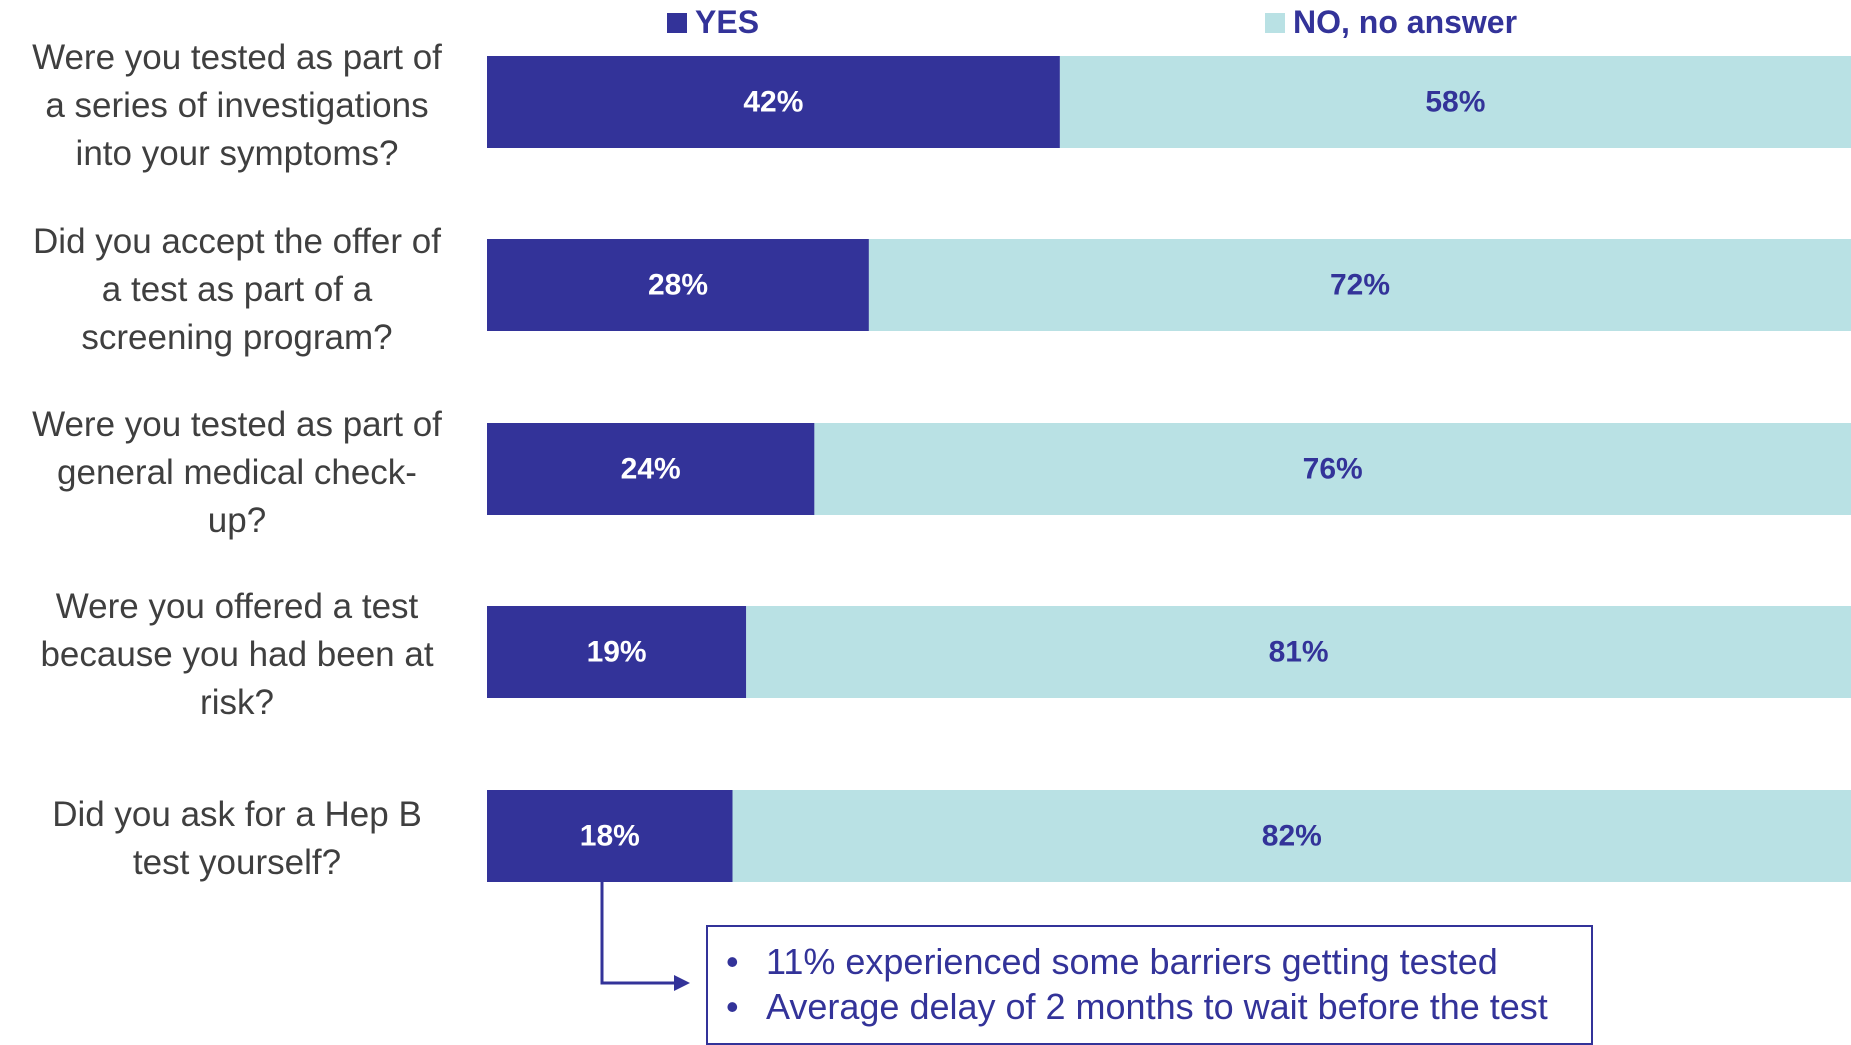 This screenshot has height=1045, width=1851. I want to click on question-label-4-line-1: Were you offered a test, so click(237, 607).